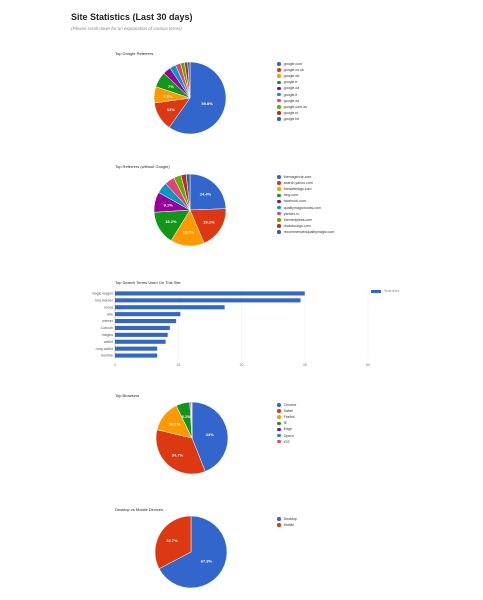 This screenshot has height=600, width=483. I want to click on legend-item-searches: Searches, so click(385, 291).